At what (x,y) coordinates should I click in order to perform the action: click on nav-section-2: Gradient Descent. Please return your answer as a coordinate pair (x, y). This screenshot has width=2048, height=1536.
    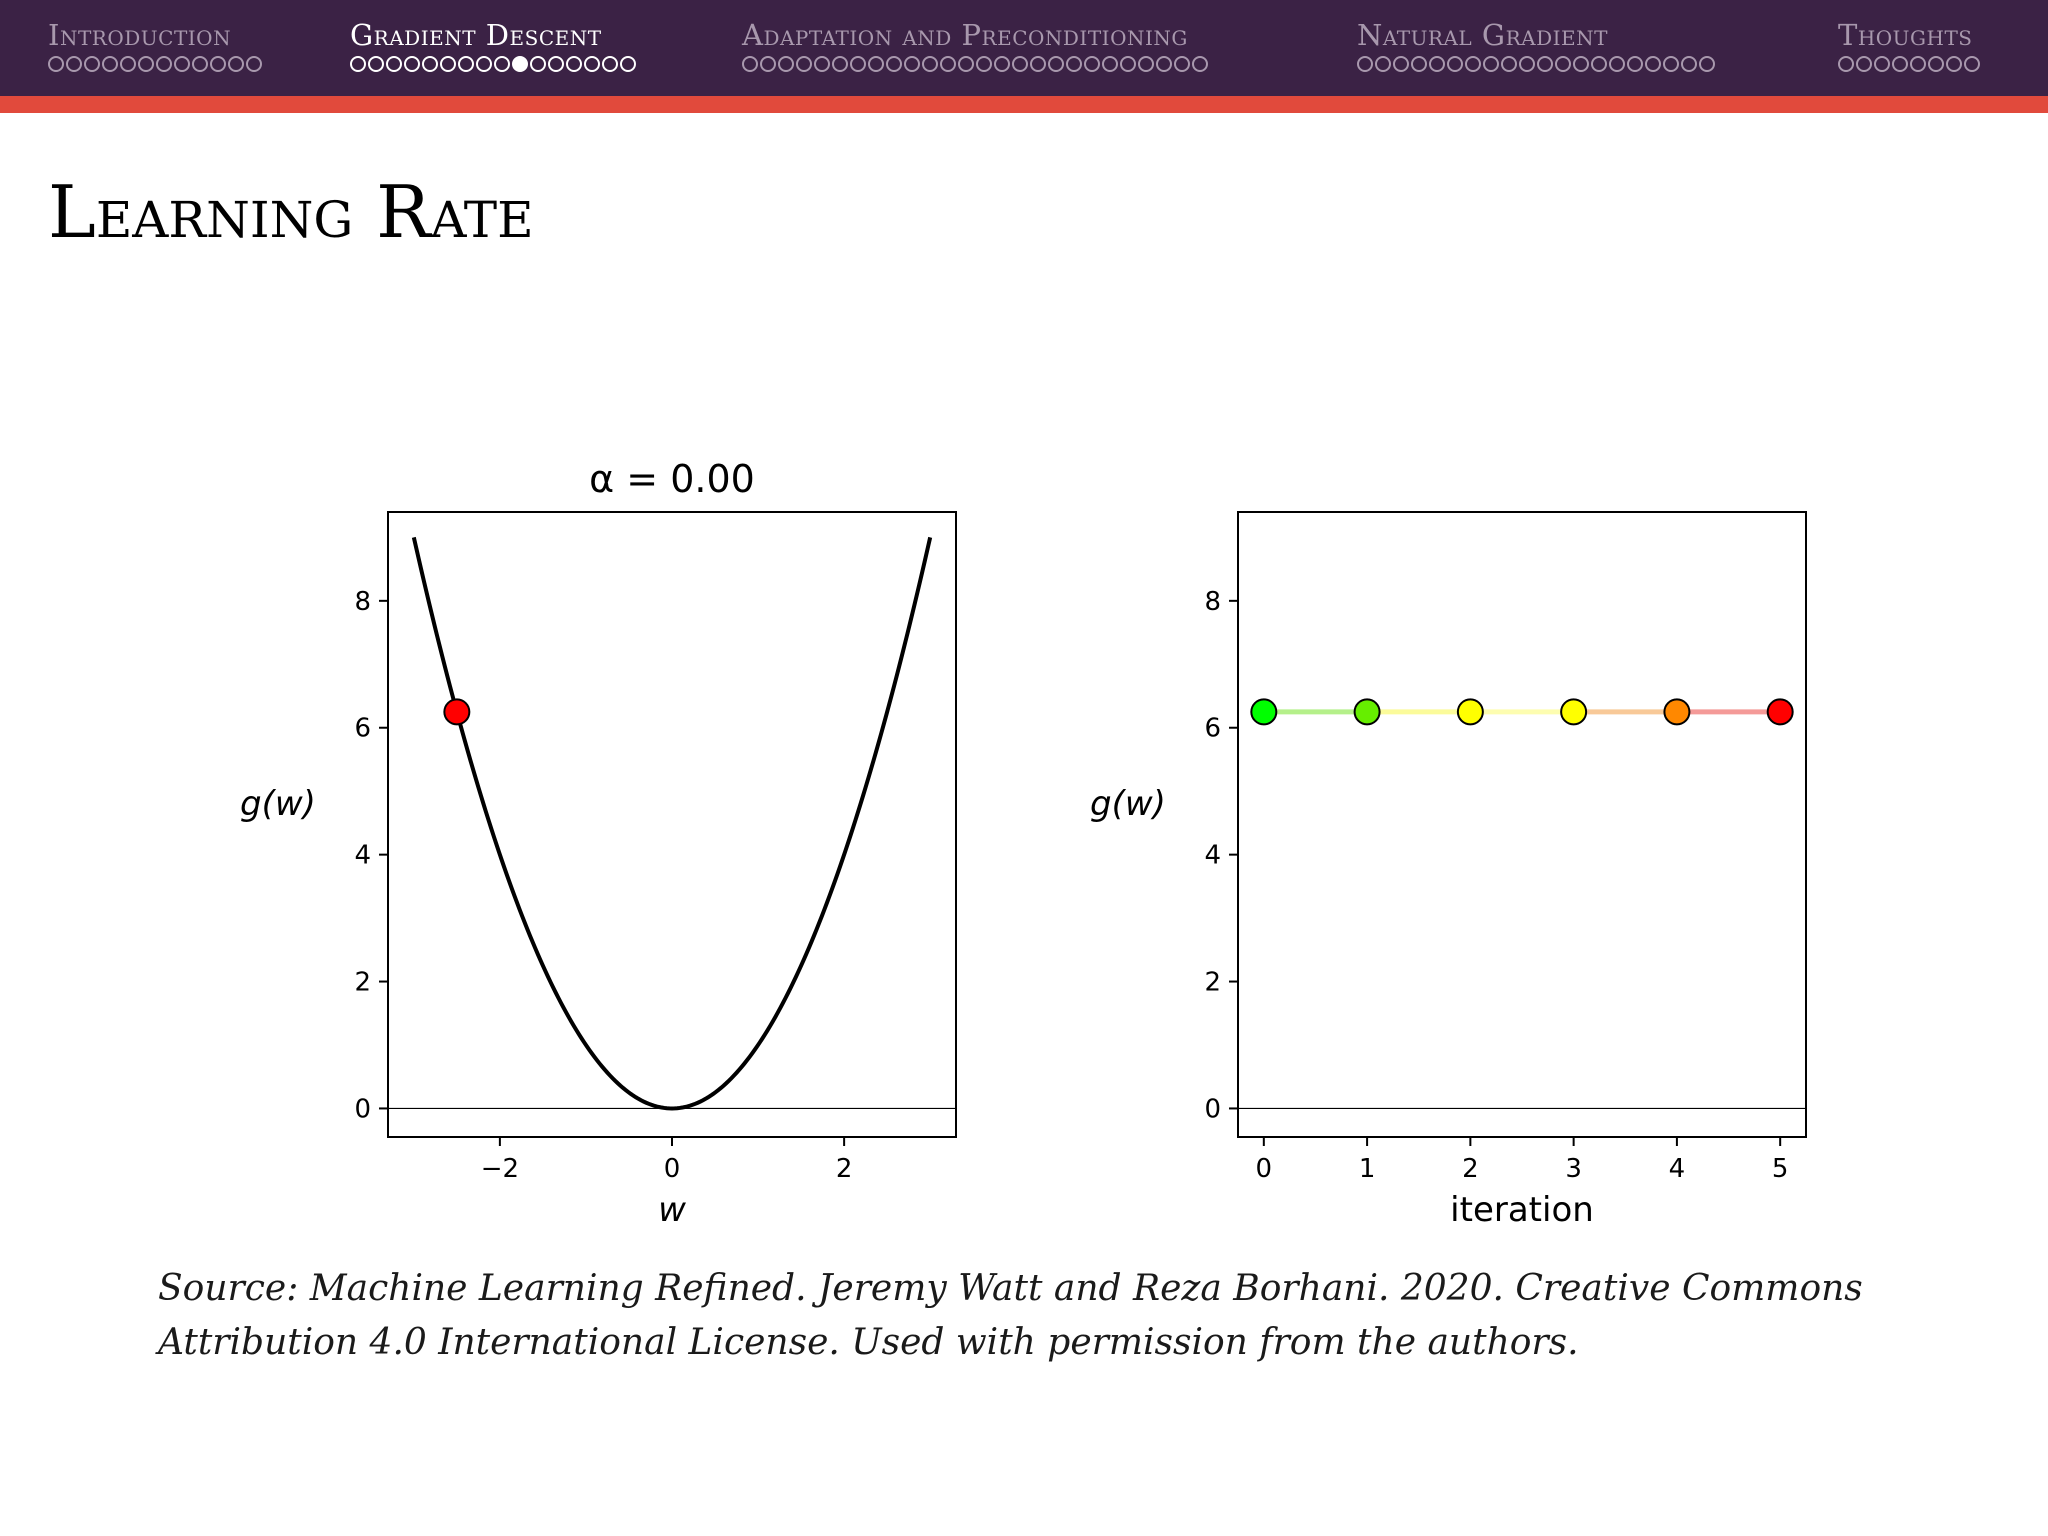
    Looking at the image, I should click on (493, 56).